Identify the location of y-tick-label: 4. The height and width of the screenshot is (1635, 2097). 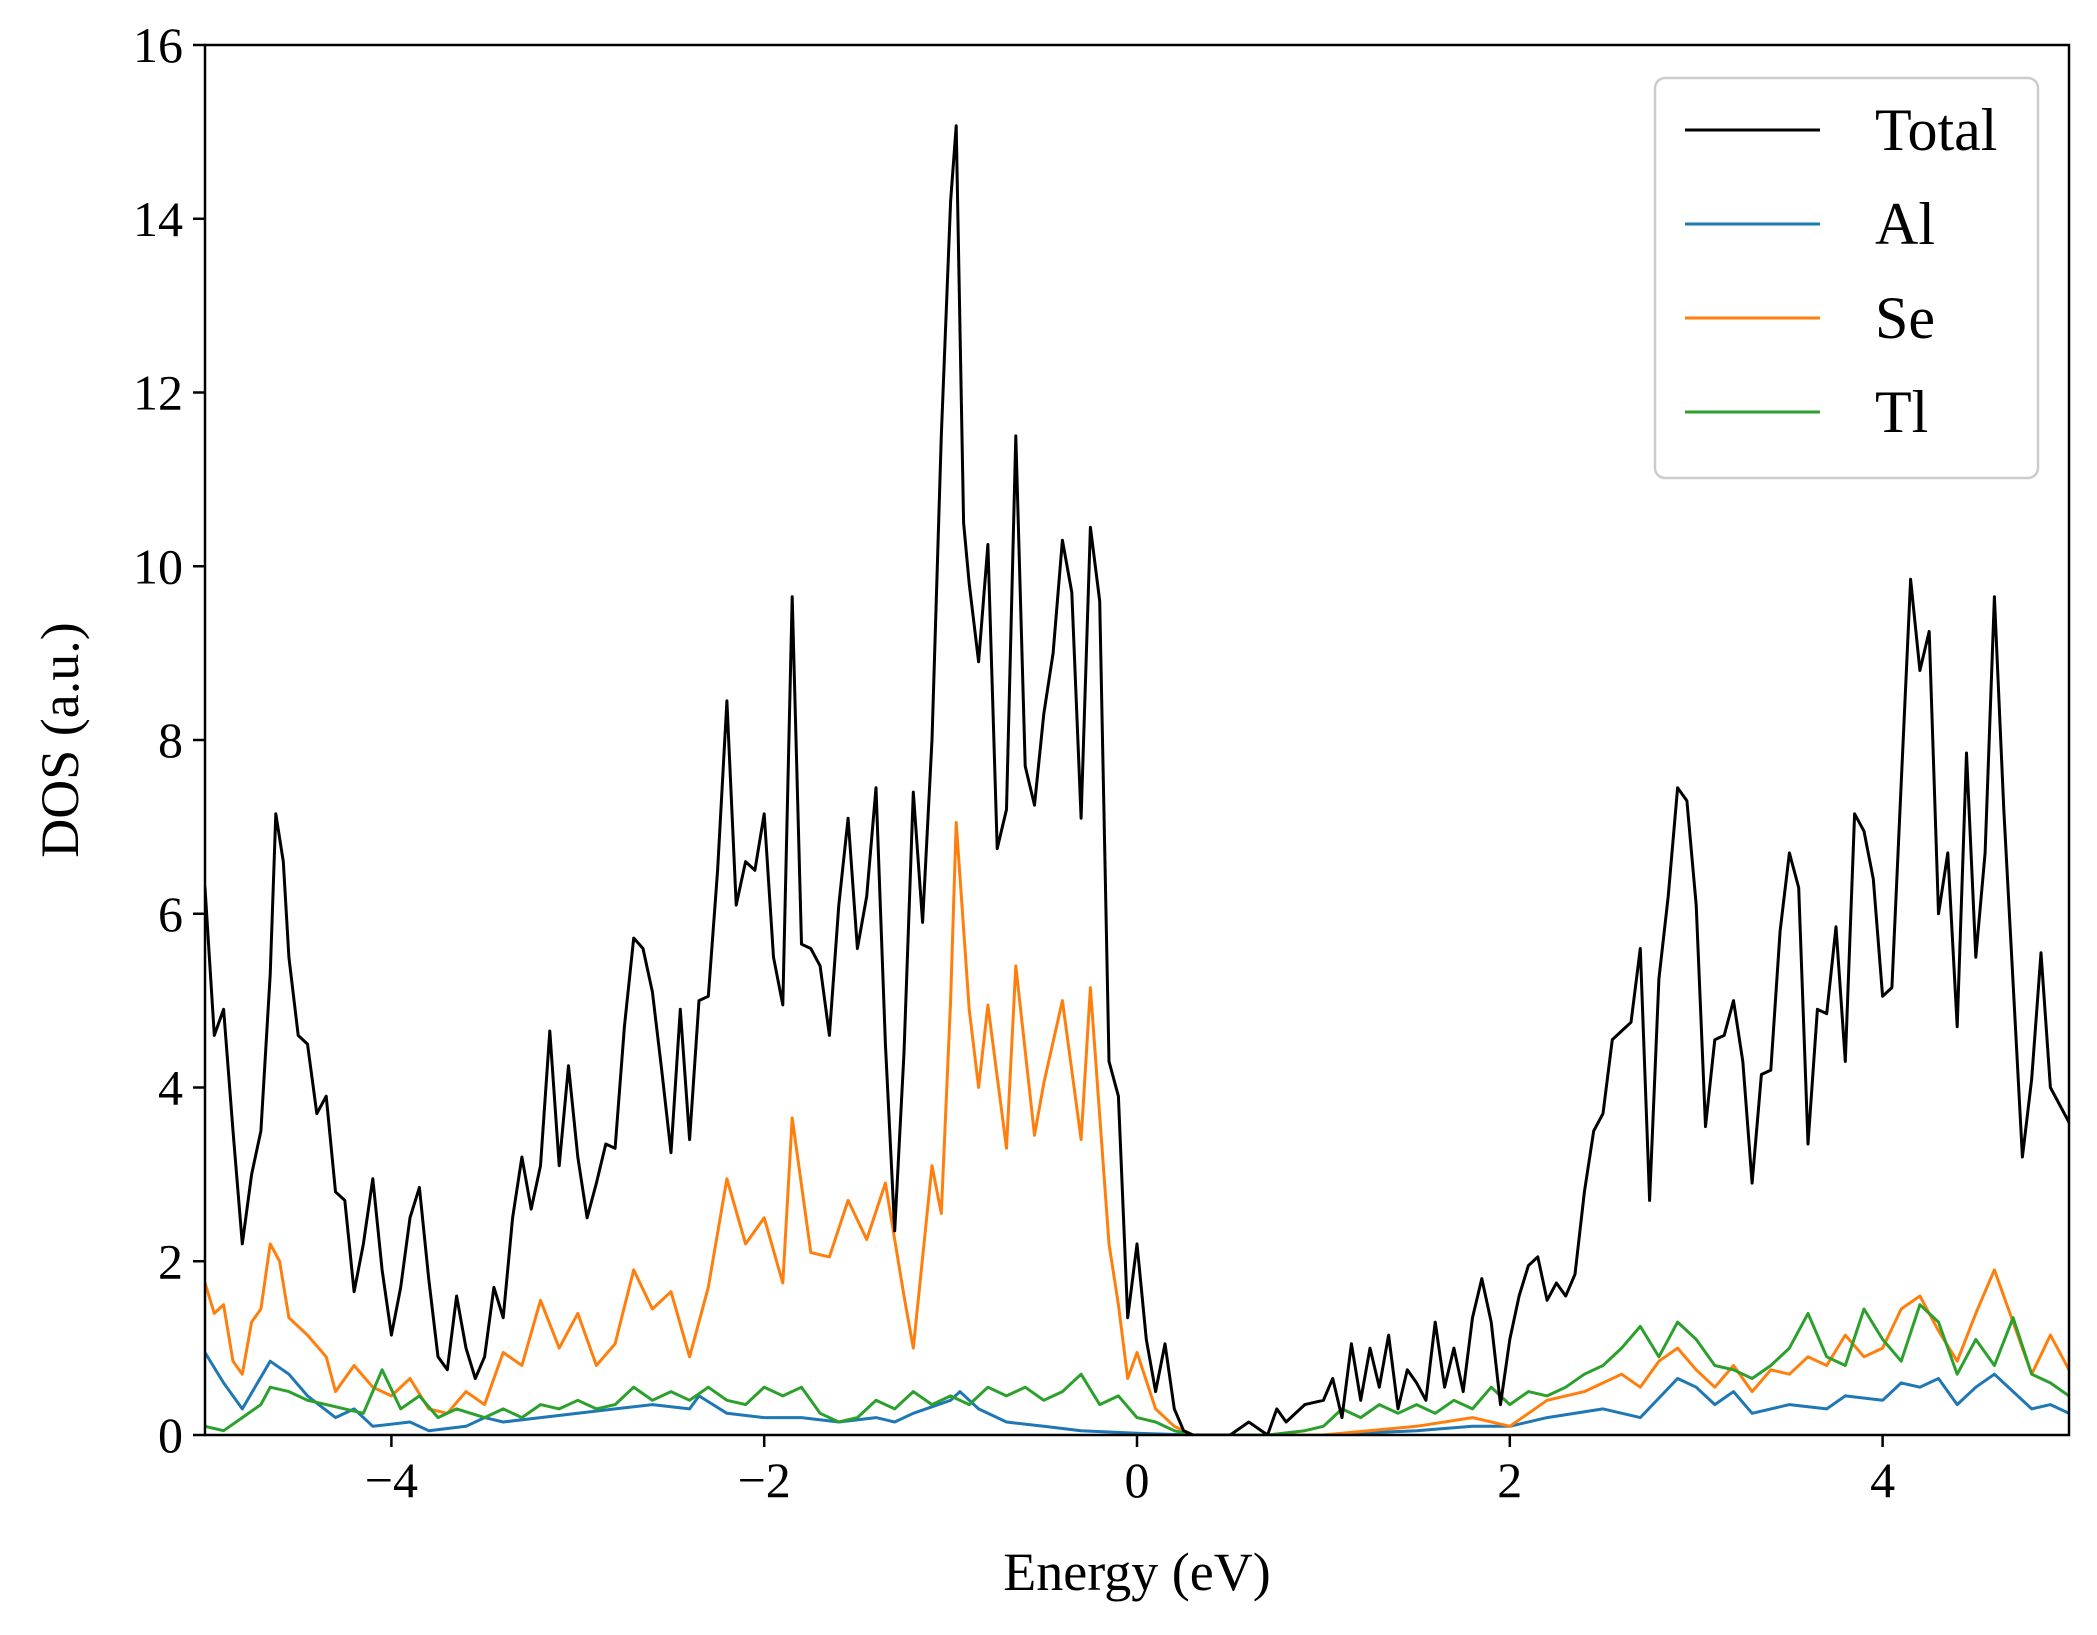
(170, 1088).